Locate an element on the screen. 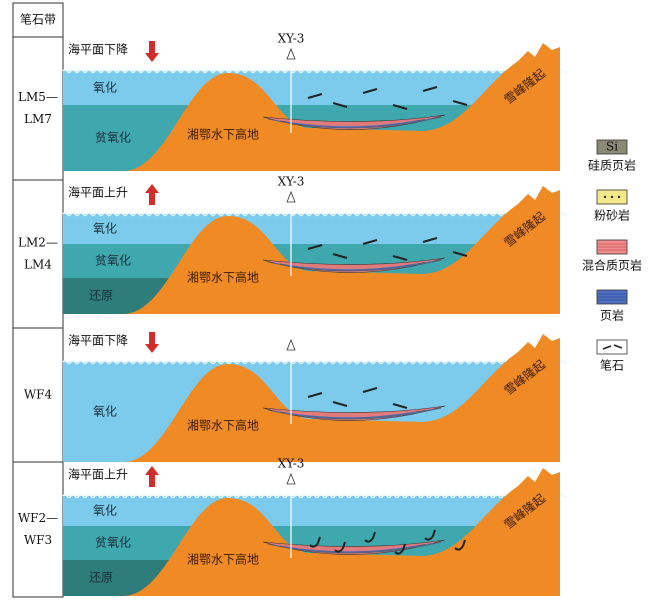  legend-item: 笔石 is located at coordinates (612, 356).